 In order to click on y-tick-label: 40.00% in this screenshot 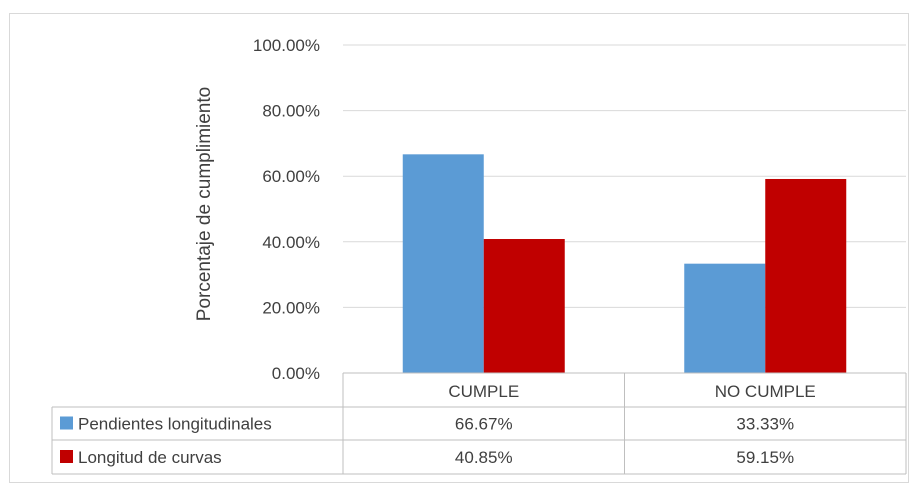, I will do `click(291, 242)`.